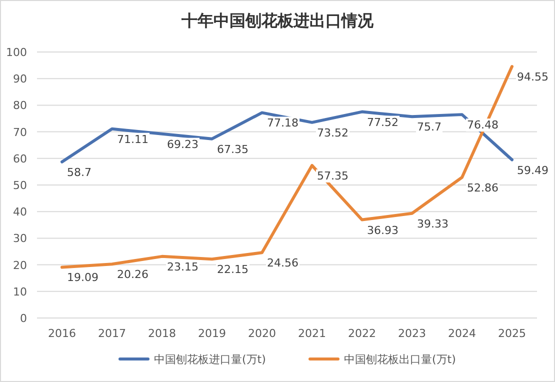 The image size is (555, 382). I want to click on data-label: 77.52, so click(382, 122).